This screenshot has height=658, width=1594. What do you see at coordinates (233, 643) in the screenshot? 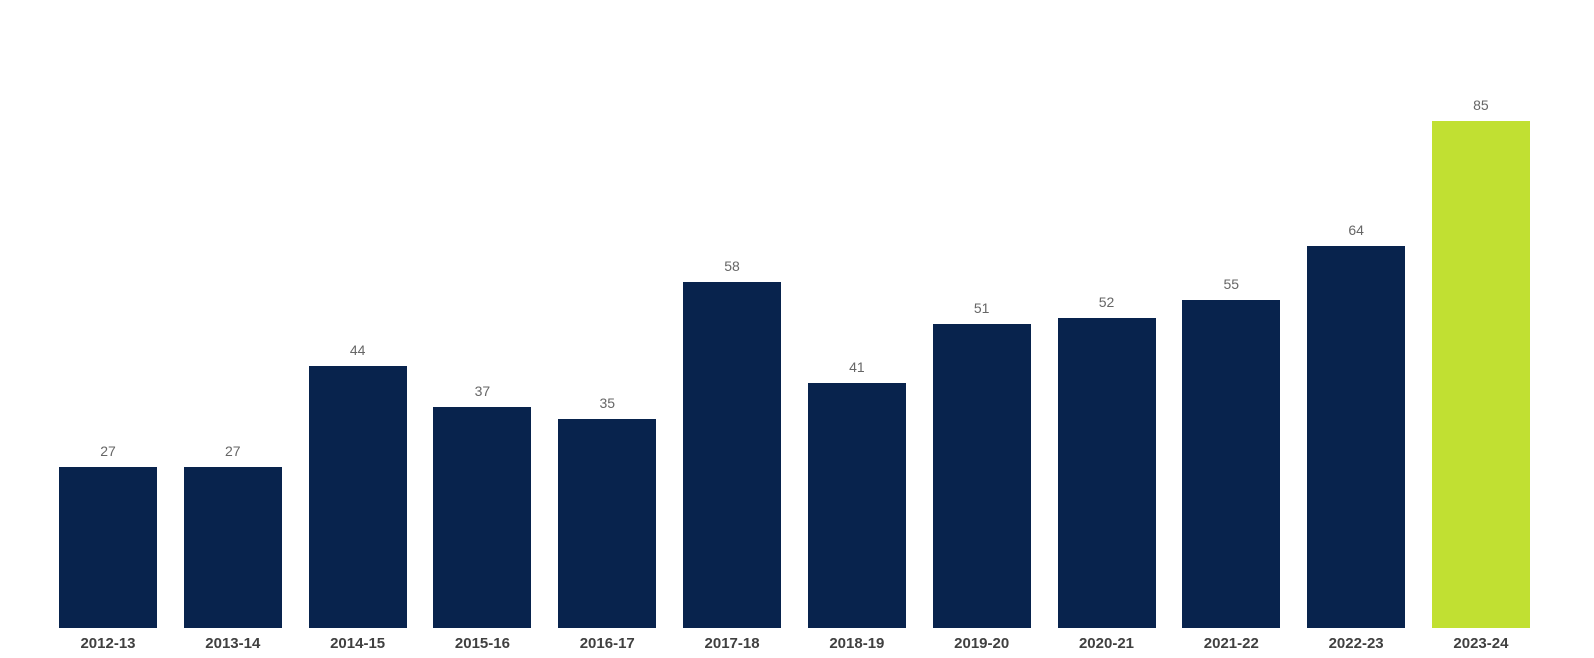
I see `bar-category-label: 2013-14` at bounding box center [233, 643].